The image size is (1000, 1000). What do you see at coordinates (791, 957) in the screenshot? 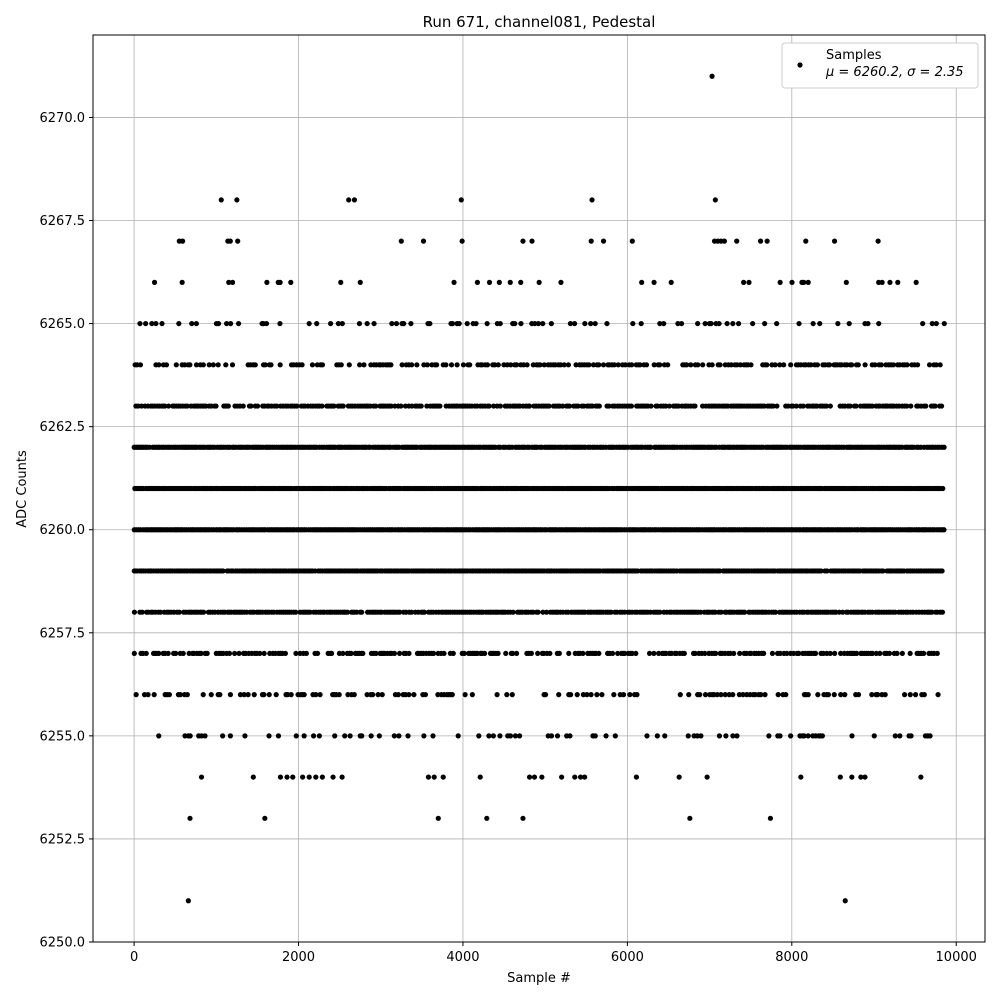
I see `x-tick-label: 8000` at bounding box center [791, 957].